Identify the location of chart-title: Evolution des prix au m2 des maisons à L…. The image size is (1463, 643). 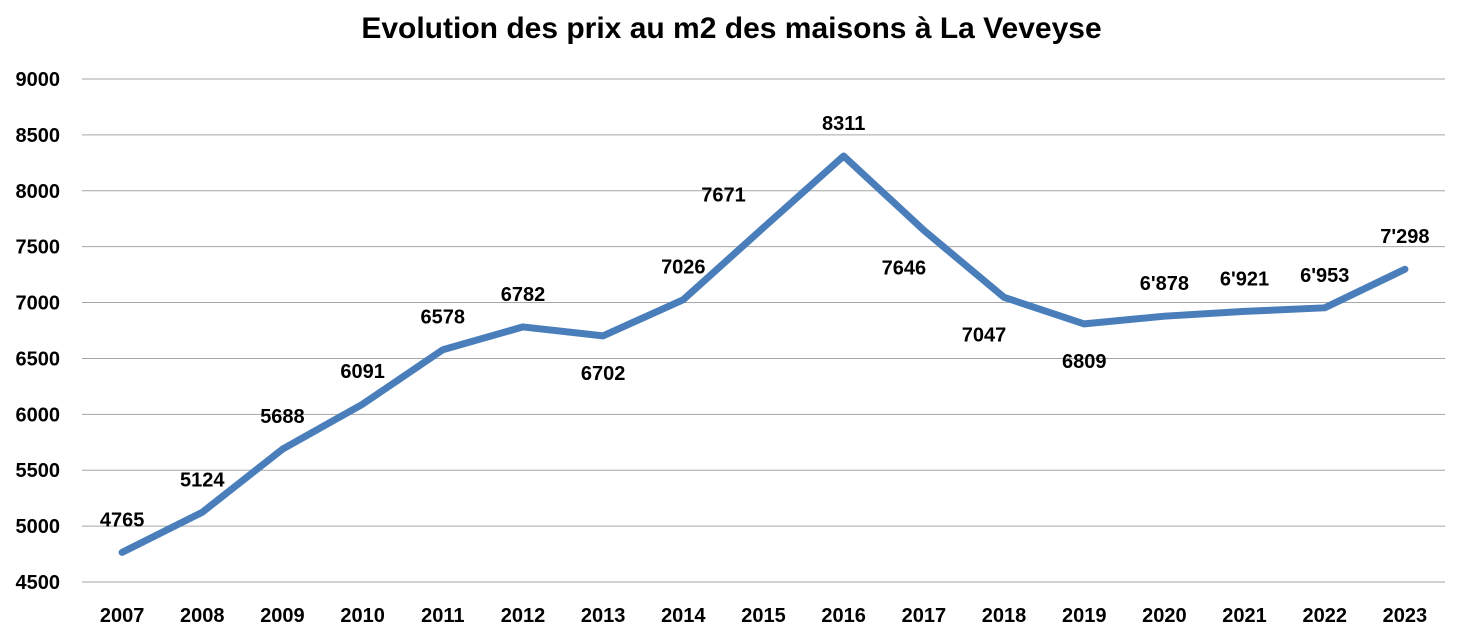
(731, 29).